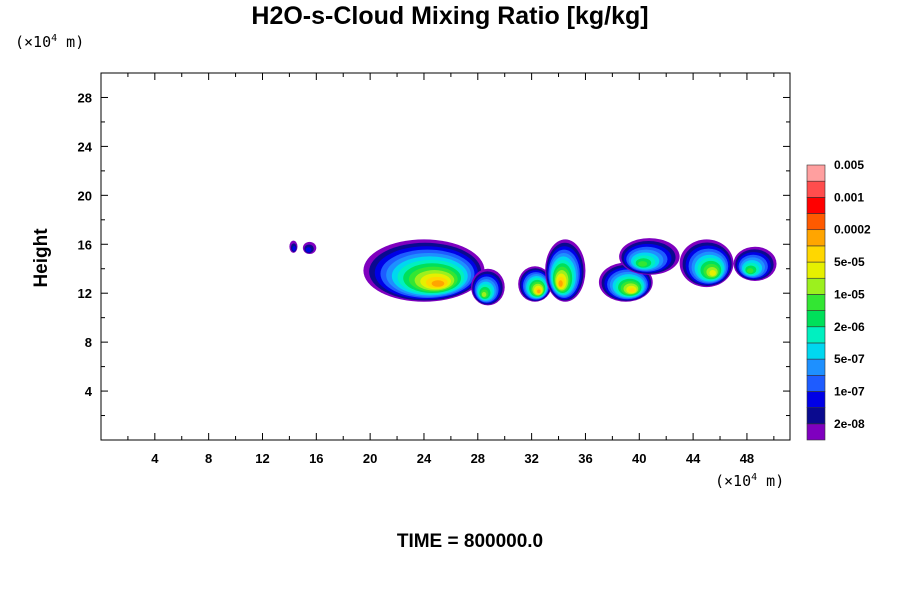 The image size is (900, 600). What do you see at coordinates (450, 16) in the screenshot?
I see `chart-title: H2O-s-Cloud Mixing Ratio [kg/kg]` at bounding box center [450, 16].